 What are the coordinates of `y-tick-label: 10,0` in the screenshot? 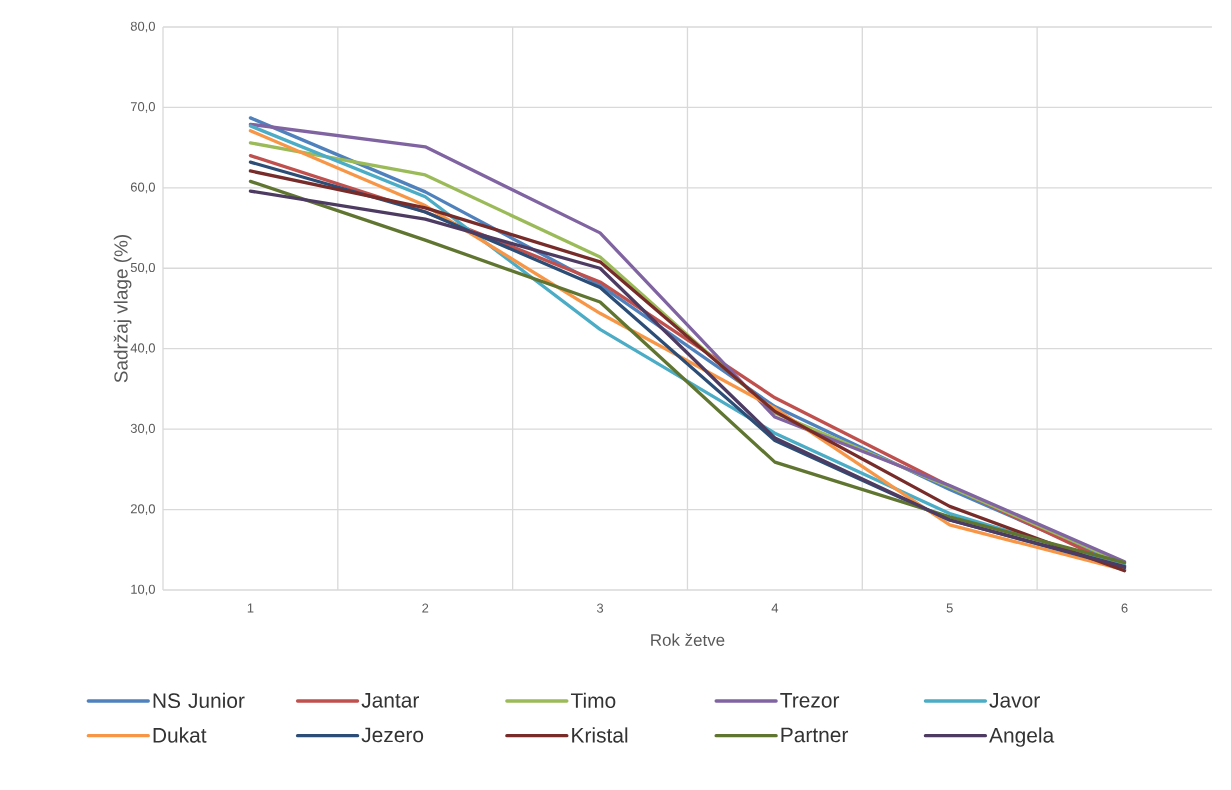 It's located at (143, 590).